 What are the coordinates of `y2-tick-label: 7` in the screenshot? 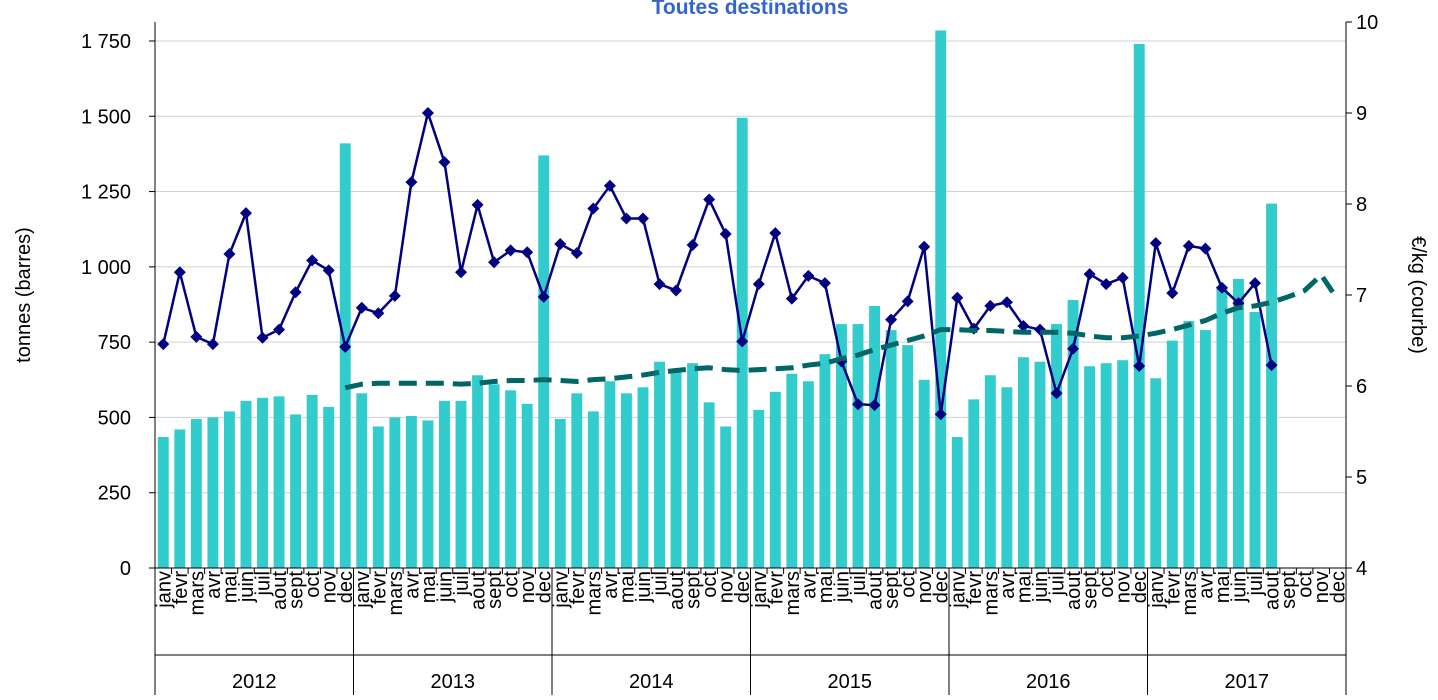 It's located at (1361, 296).